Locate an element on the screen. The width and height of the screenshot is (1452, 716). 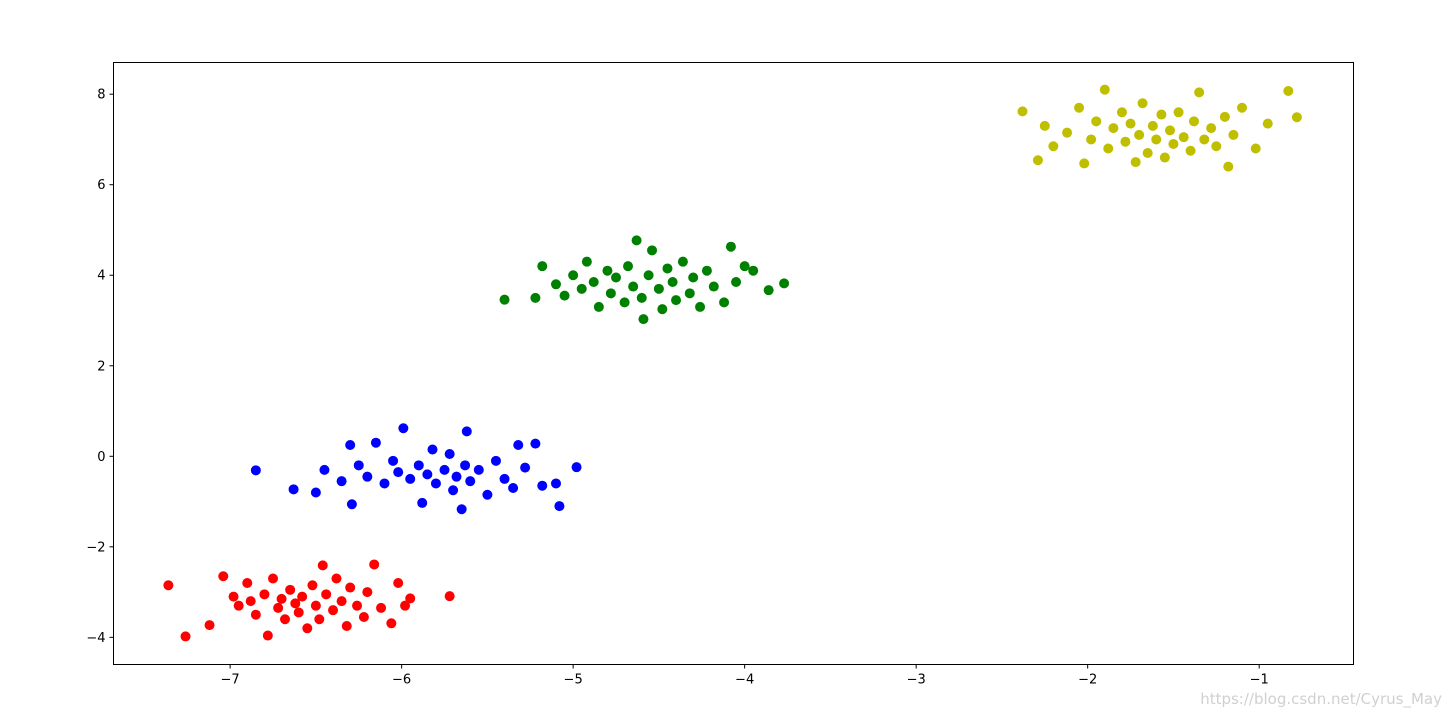
y-tick-label: 6 is located at coordinates (101, 185).